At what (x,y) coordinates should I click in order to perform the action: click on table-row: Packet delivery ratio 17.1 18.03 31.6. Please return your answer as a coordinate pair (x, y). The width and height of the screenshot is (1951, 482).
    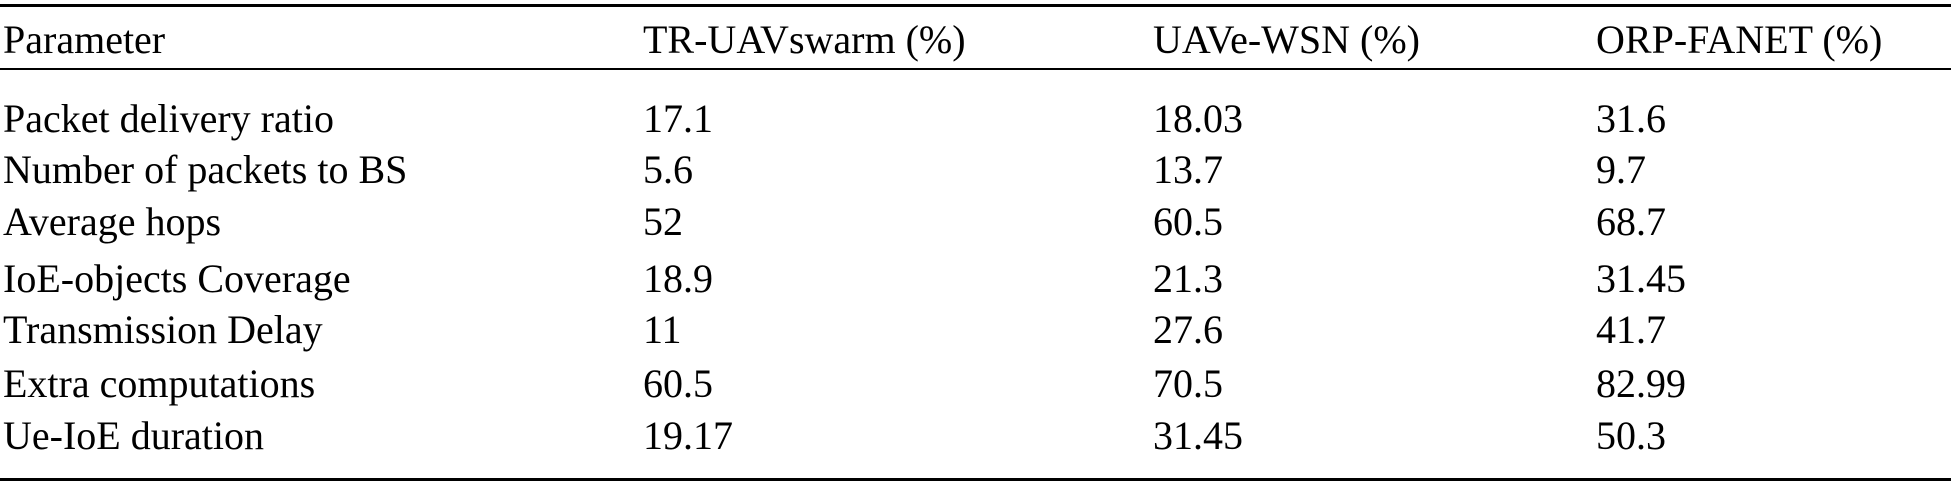
    Looking at the image, I should click on (975, 119).